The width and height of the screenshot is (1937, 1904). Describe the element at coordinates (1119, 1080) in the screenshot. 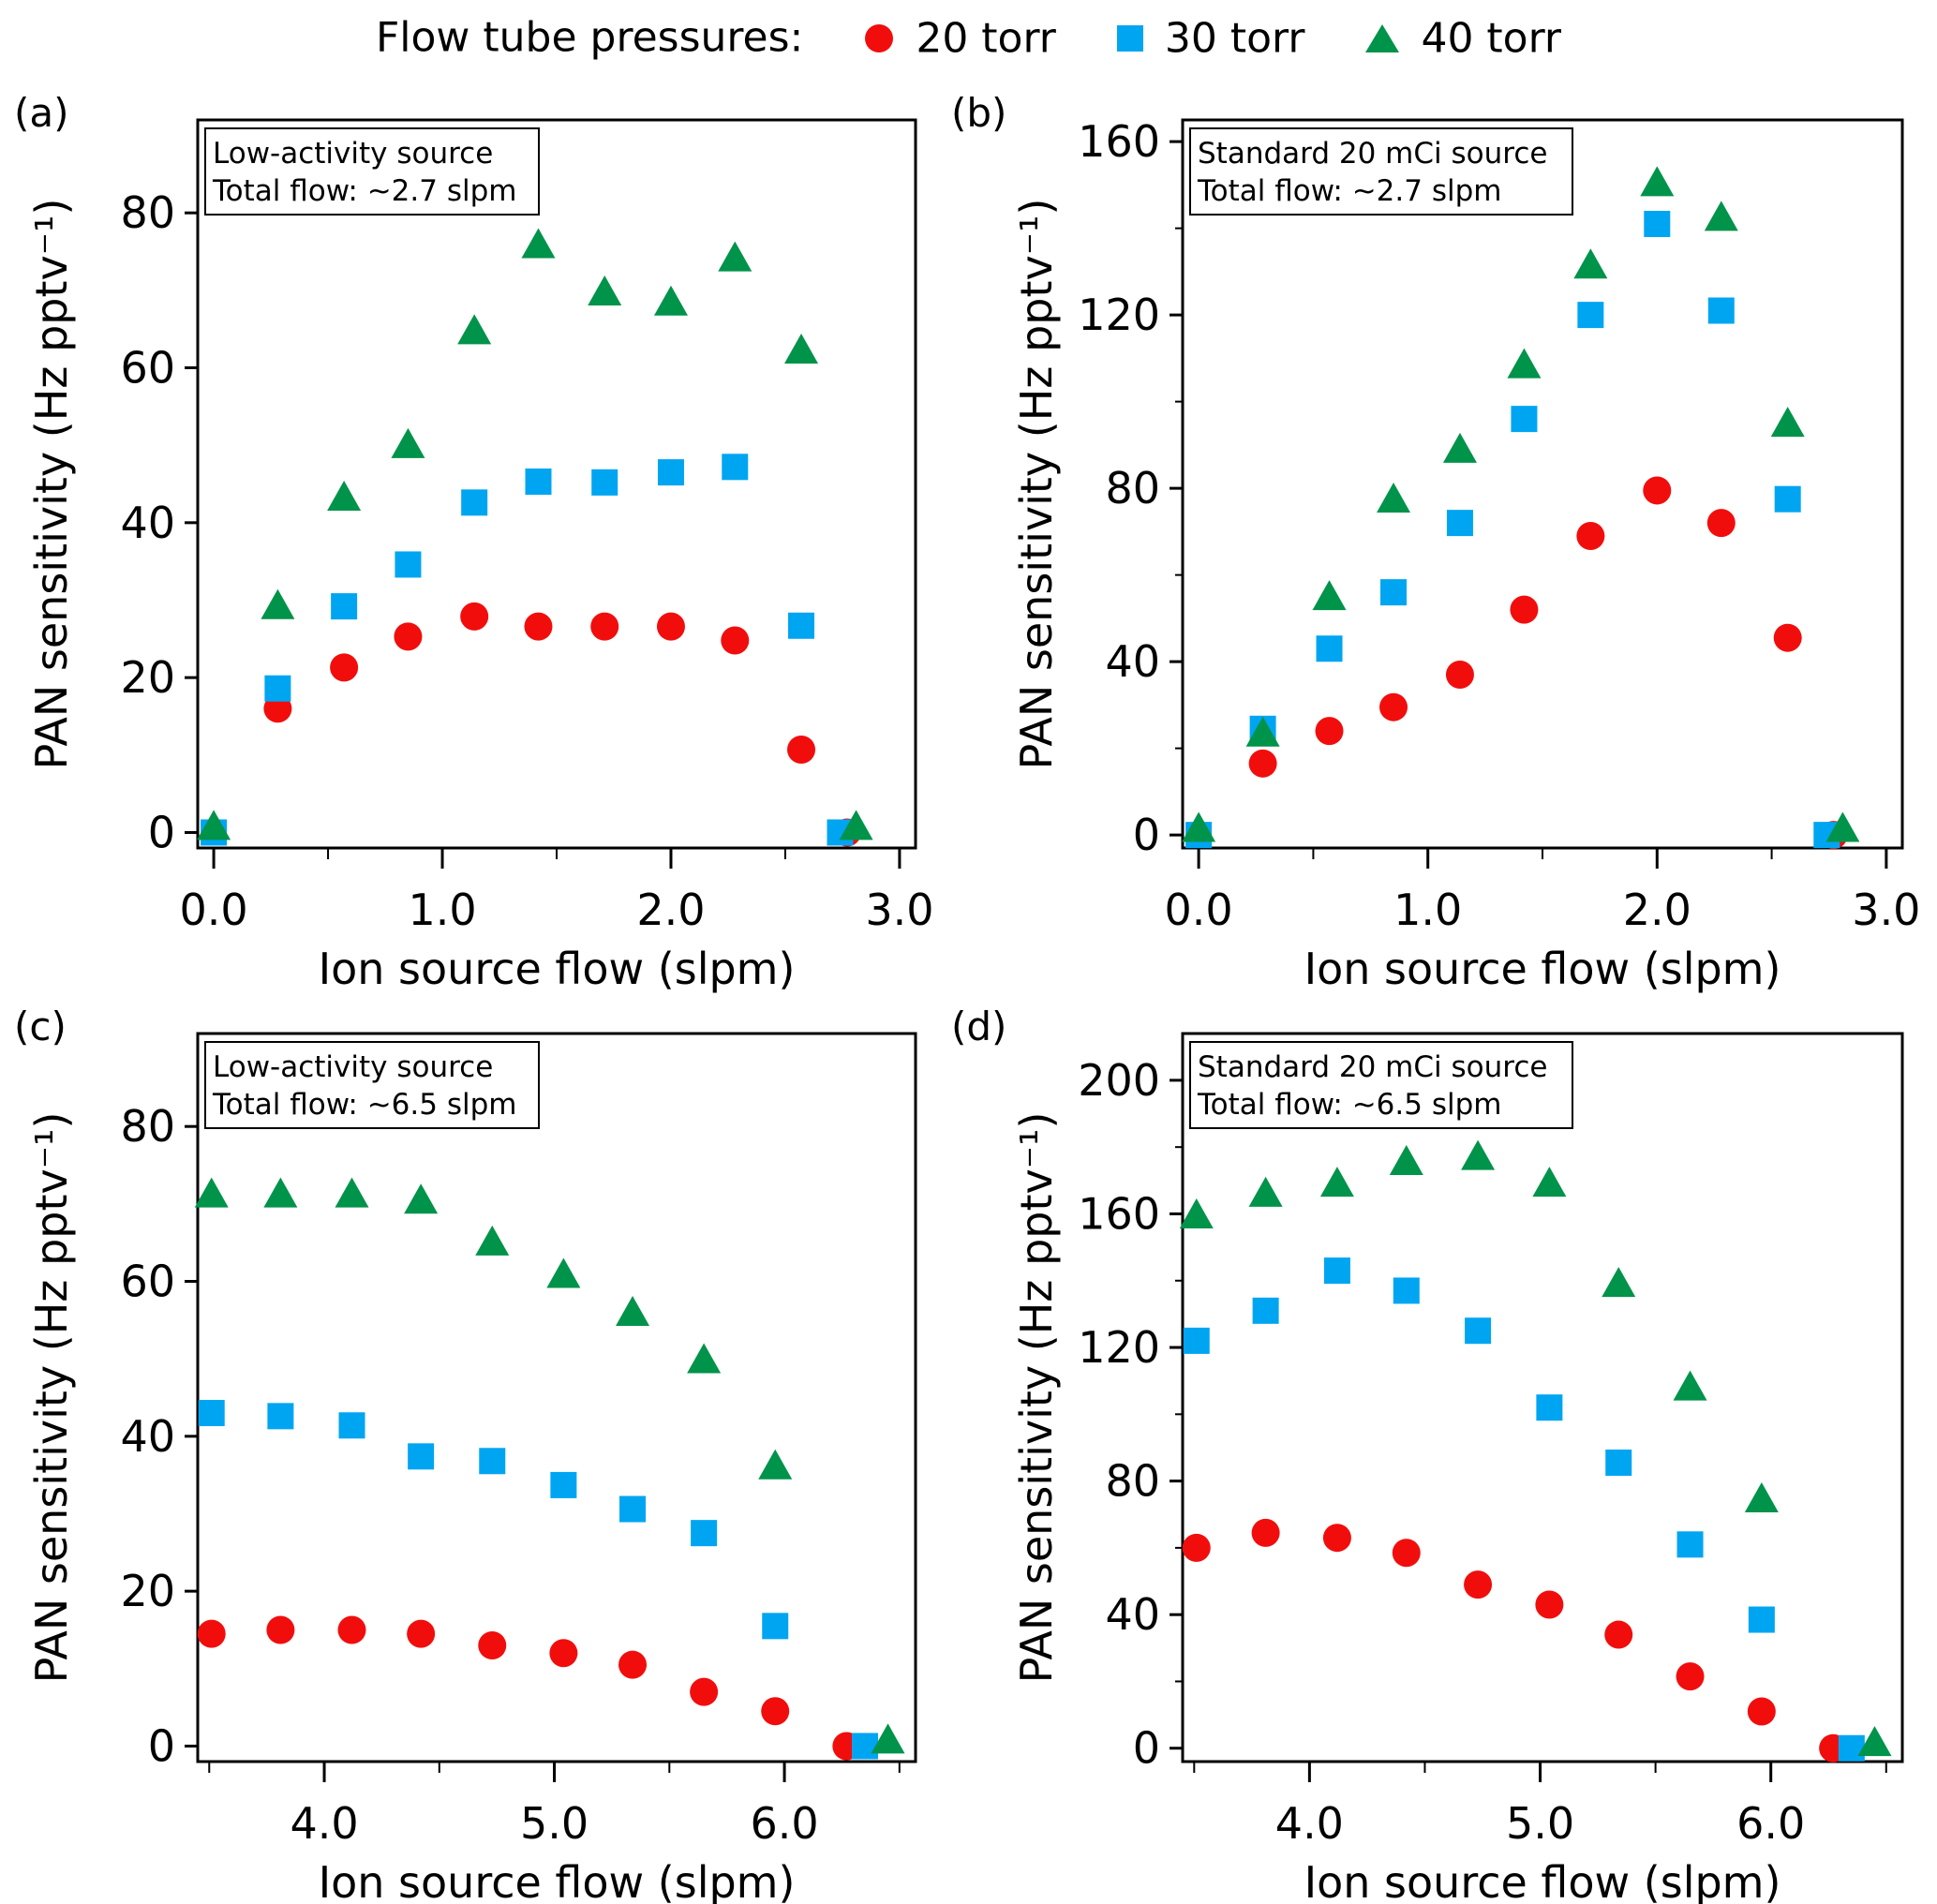

I see `y-tick-label: 200` at that location.